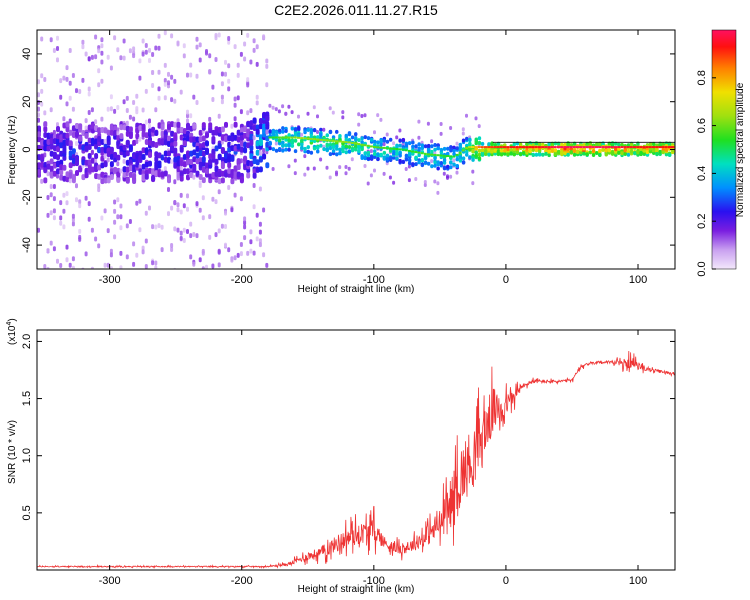 Image resolution: width=750 pixels, height=600 pixels. What do you see at coordinates (702, 77) in the screenshot?
I see `colorbar-tick-label: 0.8` at bounding box center [702, 77].